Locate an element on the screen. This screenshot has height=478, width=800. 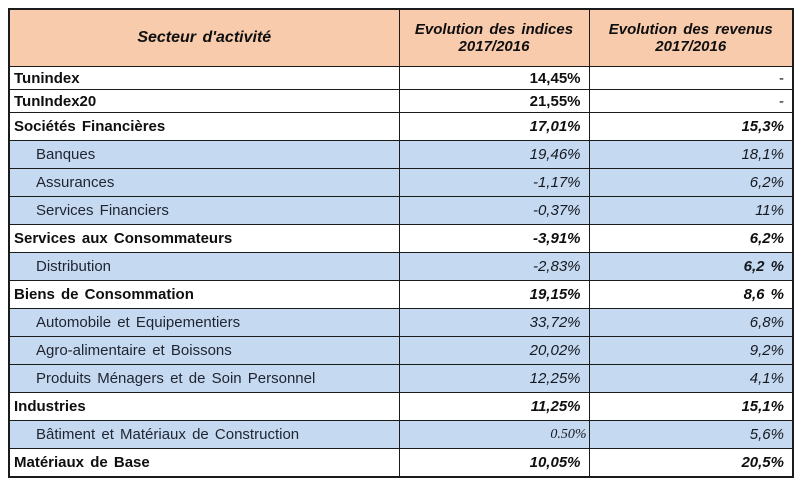
header-revenus-line2: 2017/2016 is located at coordinates (691, 46).